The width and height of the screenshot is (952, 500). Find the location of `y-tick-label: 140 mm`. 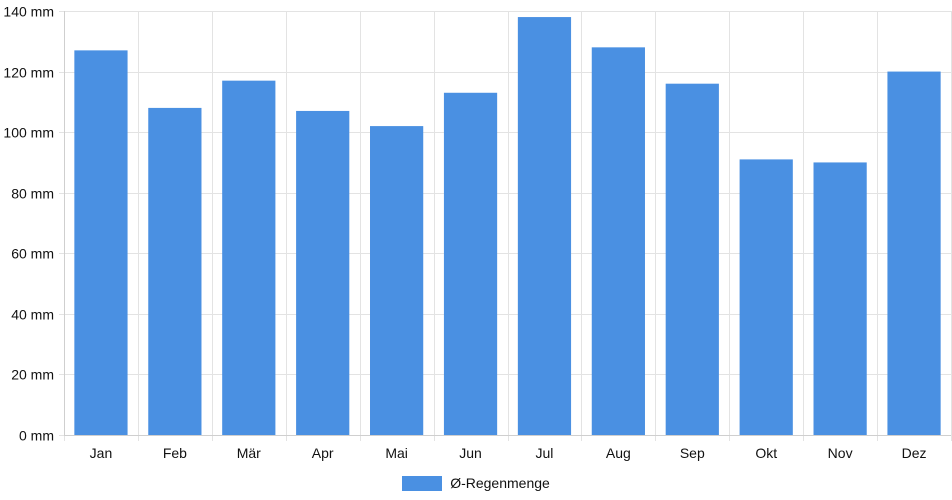

y-tick-label: 140 mm is located at coordinates (28, 12).